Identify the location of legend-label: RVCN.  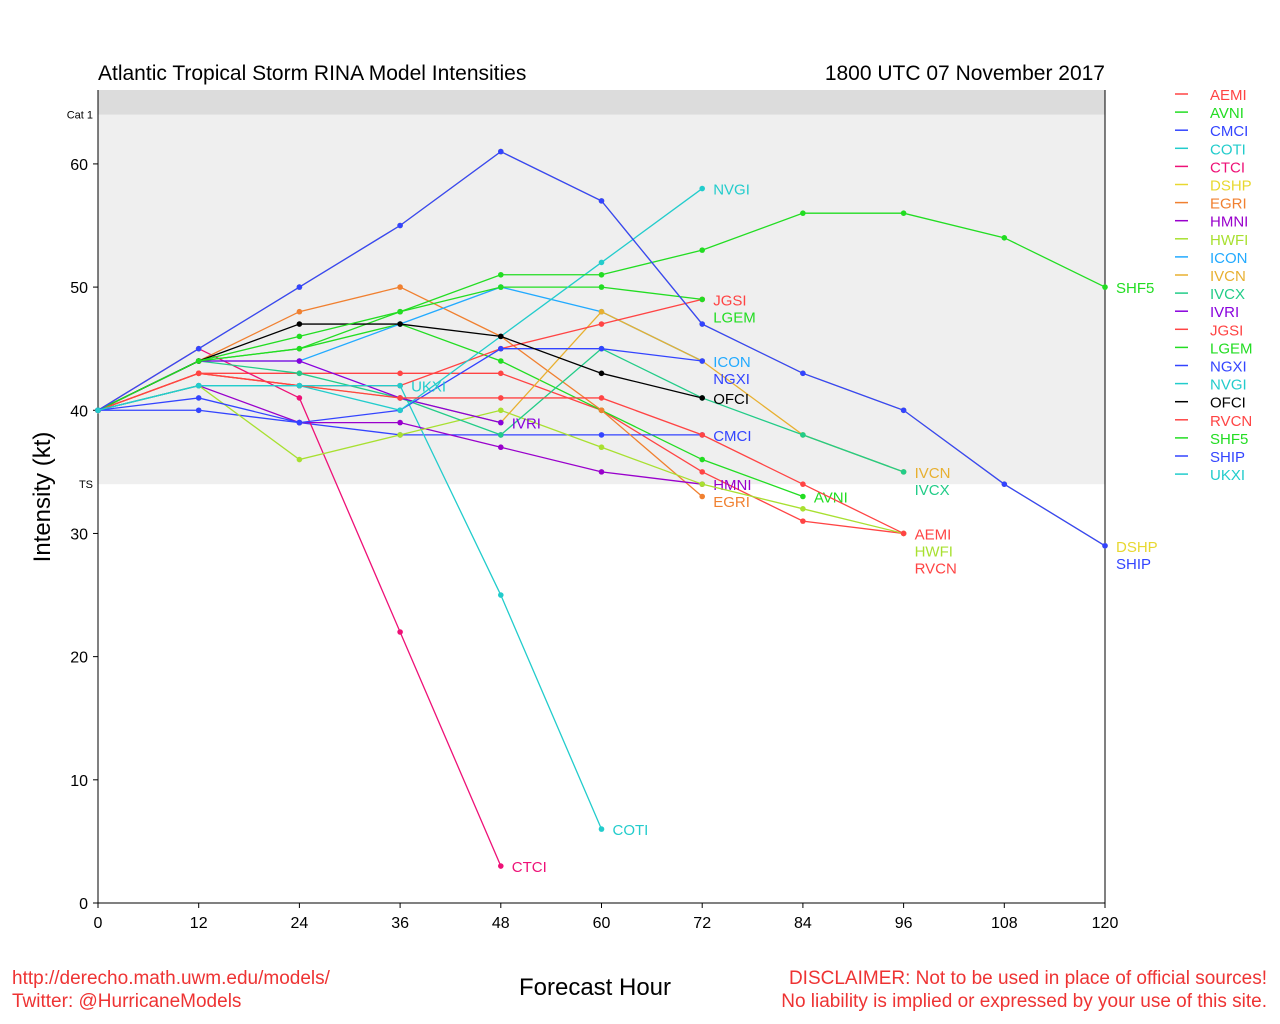
(1231, 421).